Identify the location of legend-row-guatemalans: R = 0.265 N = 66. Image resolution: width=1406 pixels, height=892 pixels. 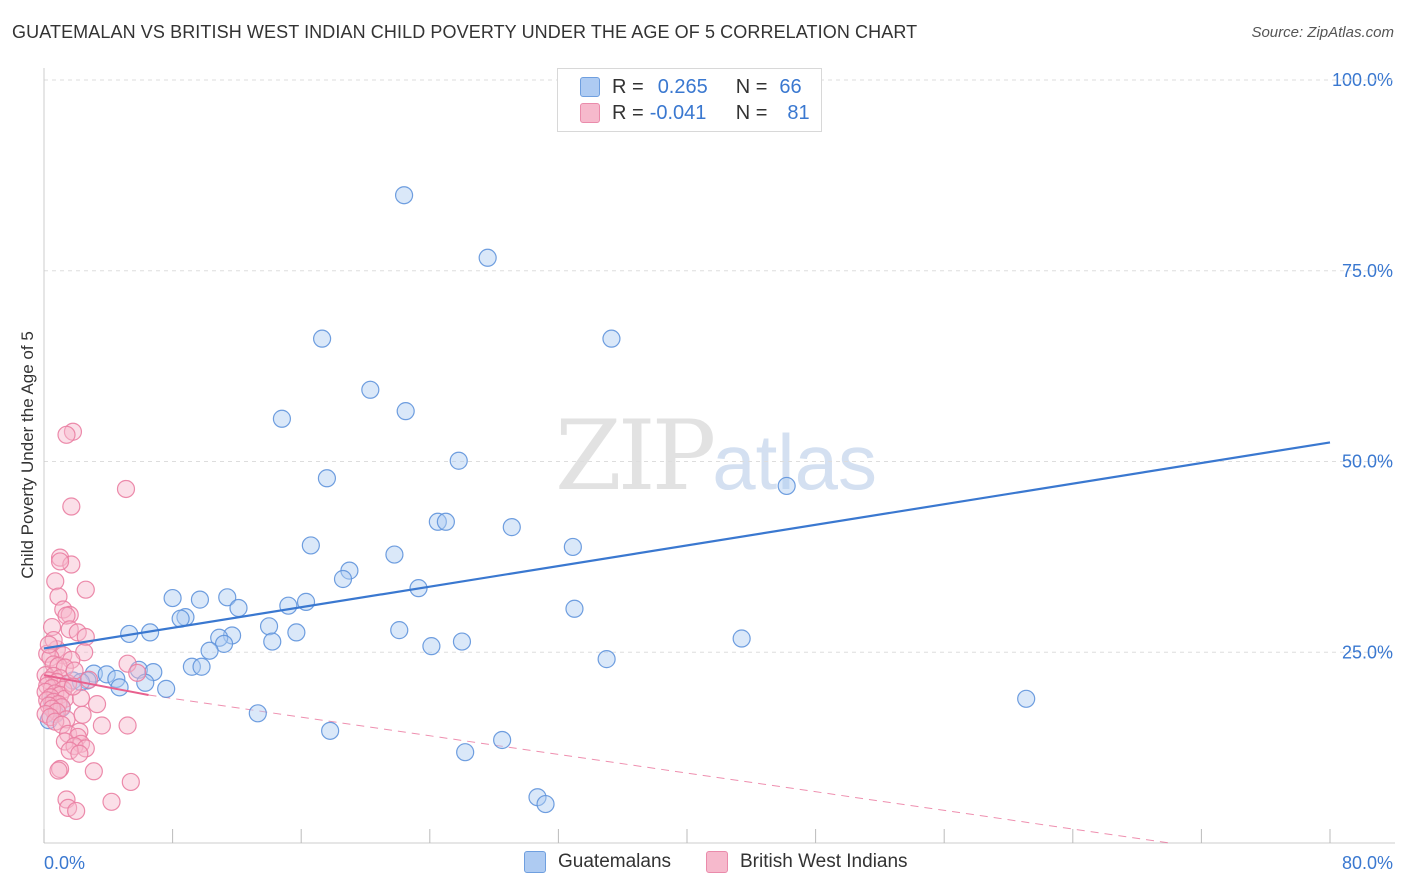
(691, 87).